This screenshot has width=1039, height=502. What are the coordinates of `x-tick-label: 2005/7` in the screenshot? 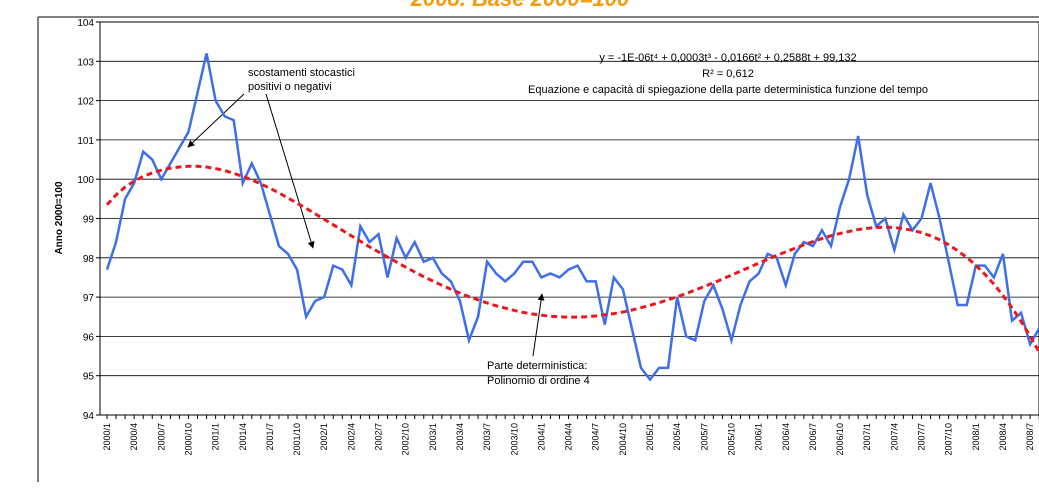 It's located at (704, 437).